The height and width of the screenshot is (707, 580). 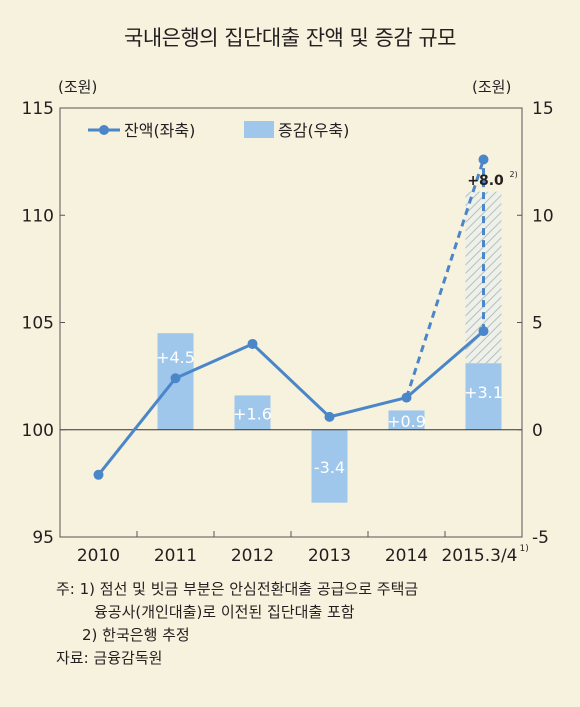 I want to click on x-tick-label: 2010, so click(x=98, y=556).